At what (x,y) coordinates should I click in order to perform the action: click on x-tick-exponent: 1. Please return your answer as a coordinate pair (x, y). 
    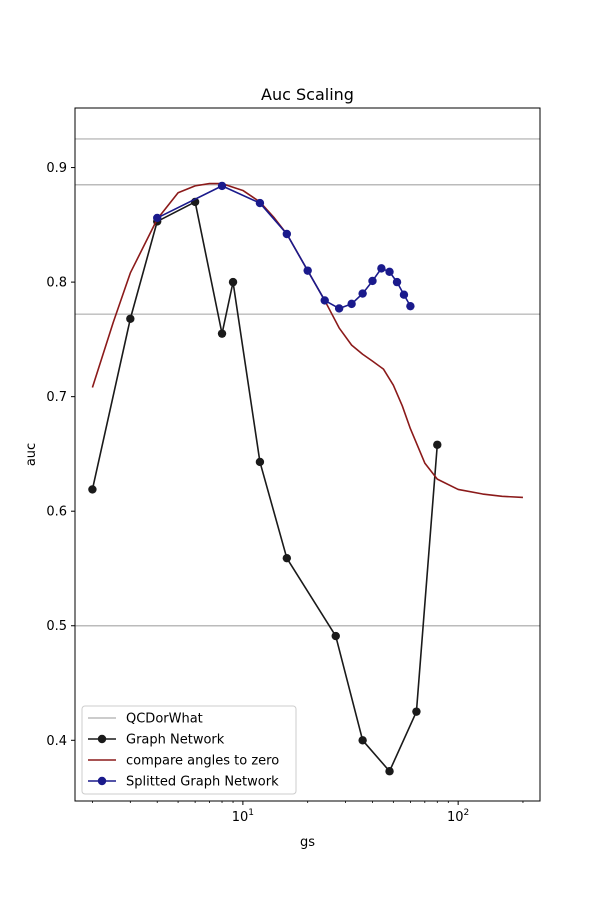
    Looking at the image, I should click on (251, 813).